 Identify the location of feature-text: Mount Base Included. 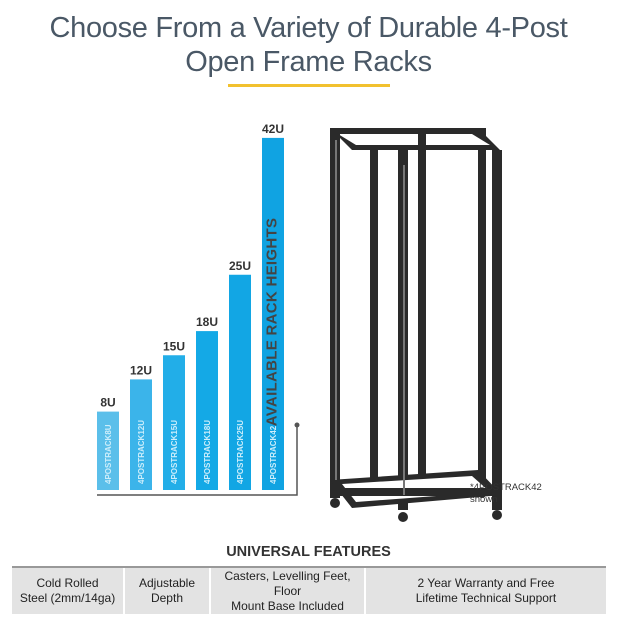
(287, 605).